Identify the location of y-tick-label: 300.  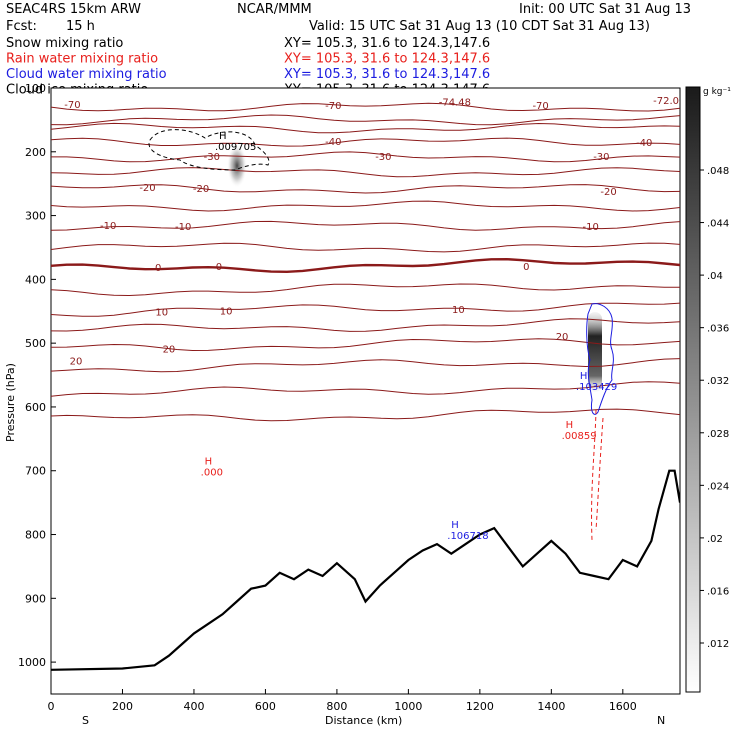
(35, 216).